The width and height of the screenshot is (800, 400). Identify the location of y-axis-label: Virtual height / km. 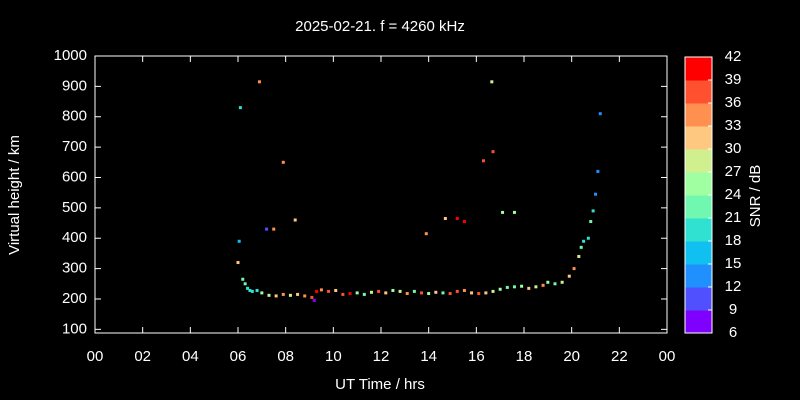
(14, 195).